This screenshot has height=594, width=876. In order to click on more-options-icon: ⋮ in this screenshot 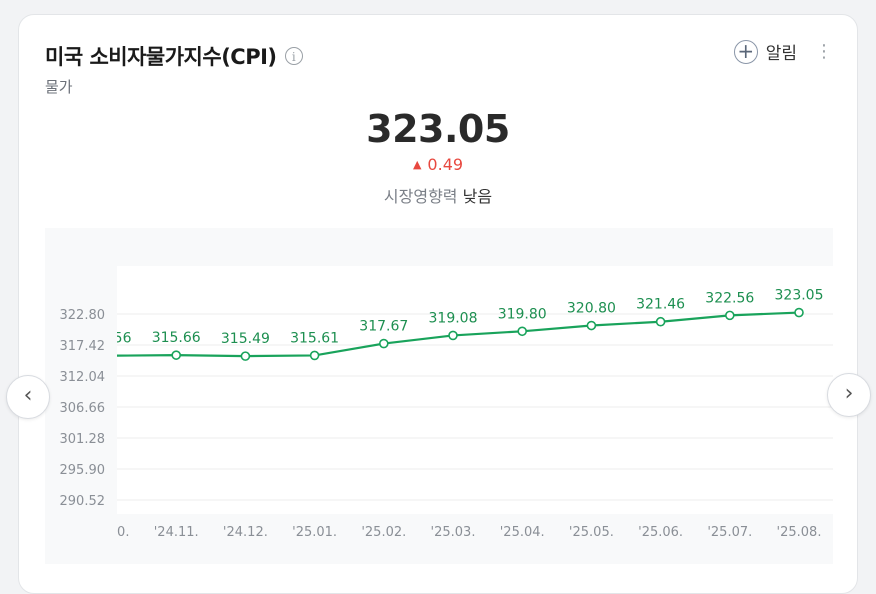, I will do `click(824, 51)`.